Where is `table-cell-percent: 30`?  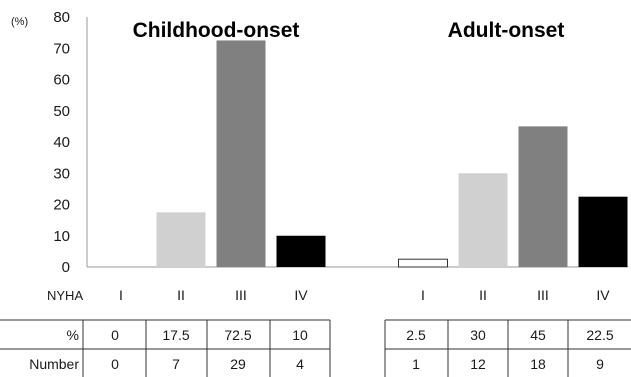 table-cell-percent: 30 is located at coordinates (478, 335).